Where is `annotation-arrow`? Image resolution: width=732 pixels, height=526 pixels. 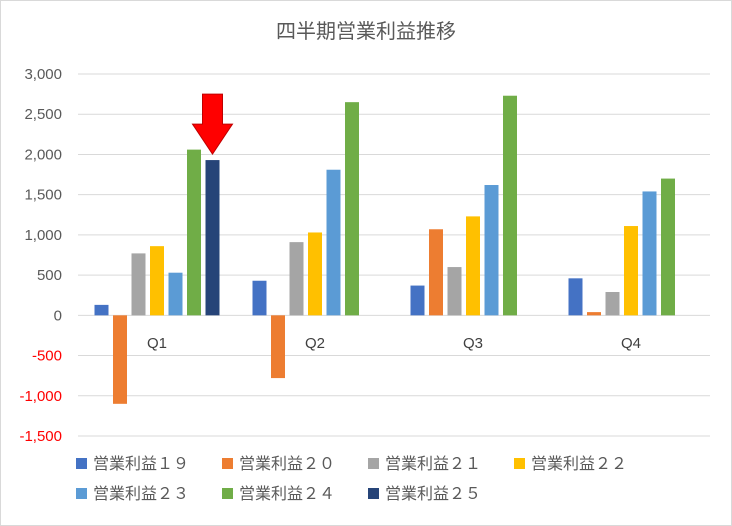 annotation-arrow is located at coordinates (212, 124).